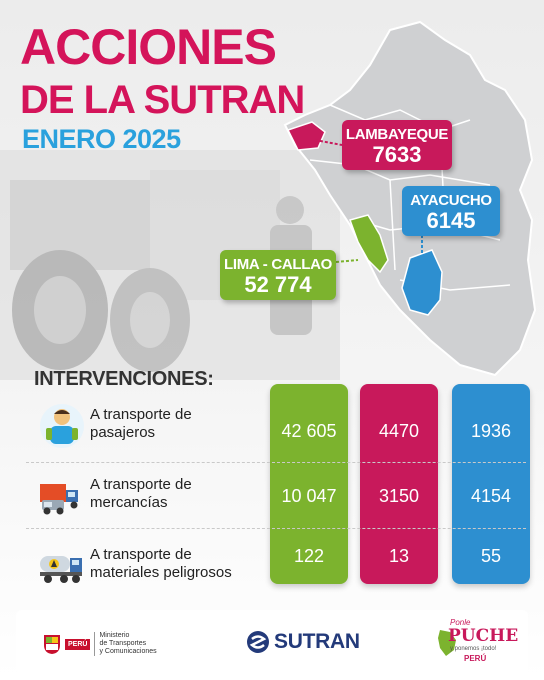 The height and width of the screenshot is (680, 544). What do you see at coordinates (141, 493) in the screenshot?
I see `row-label-cargo: A transporte de mercancías` at bounding box center [141, 493].